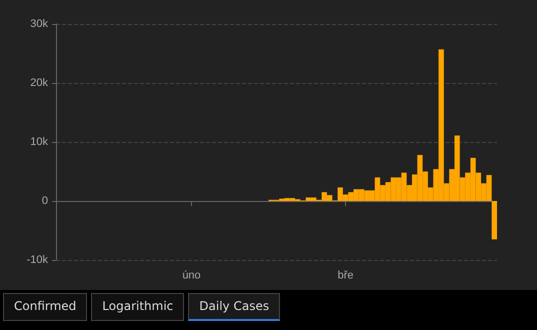 Image resolution: width=537 pixels, height=330 pixels. I want to click on text: Daily Cases, so click(234, 307).